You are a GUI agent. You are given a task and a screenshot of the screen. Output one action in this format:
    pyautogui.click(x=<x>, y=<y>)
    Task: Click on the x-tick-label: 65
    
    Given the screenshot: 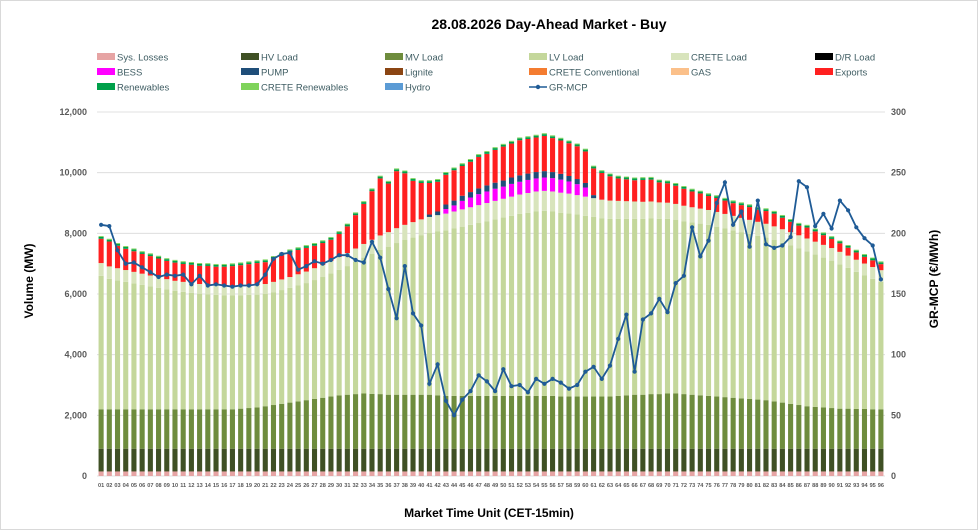 What is the action you would take?
    pyautogui.click(x=626, y=486)
    